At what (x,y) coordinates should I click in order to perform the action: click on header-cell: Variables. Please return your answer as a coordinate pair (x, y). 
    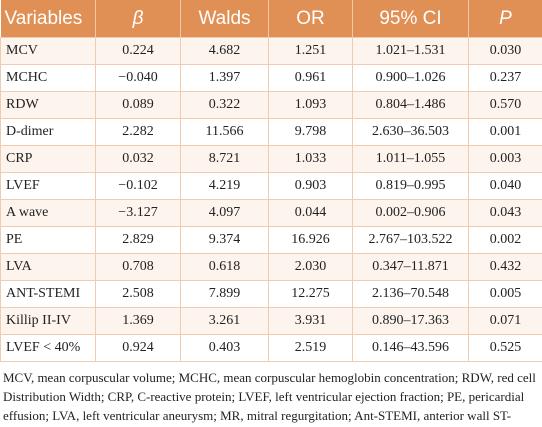
    Looking at the image, I should click on (48, 19).